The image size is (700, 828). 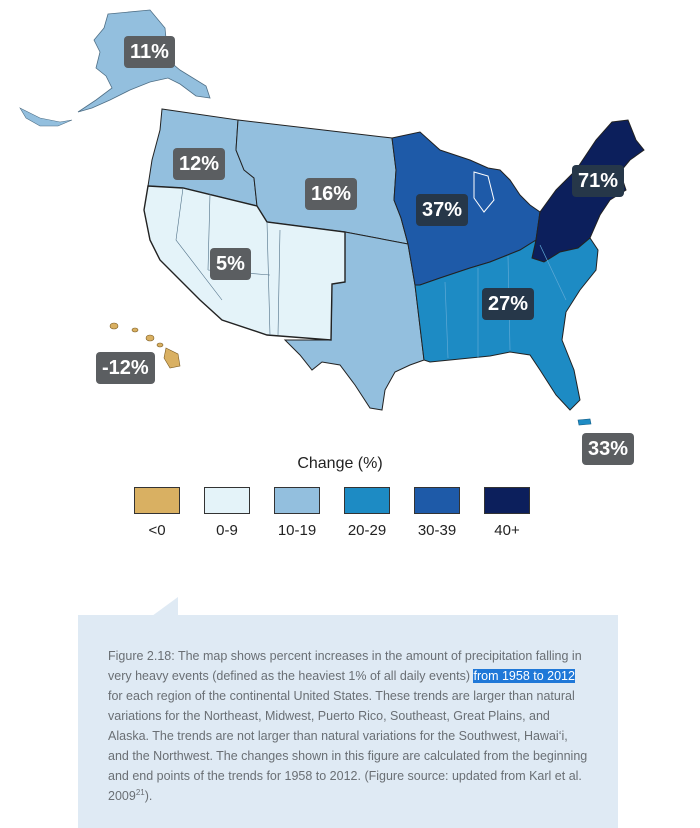 What do you see at coordinates (506, 324) in the screenshot?
I see `region-southeast` at bounding box center [506, 324].